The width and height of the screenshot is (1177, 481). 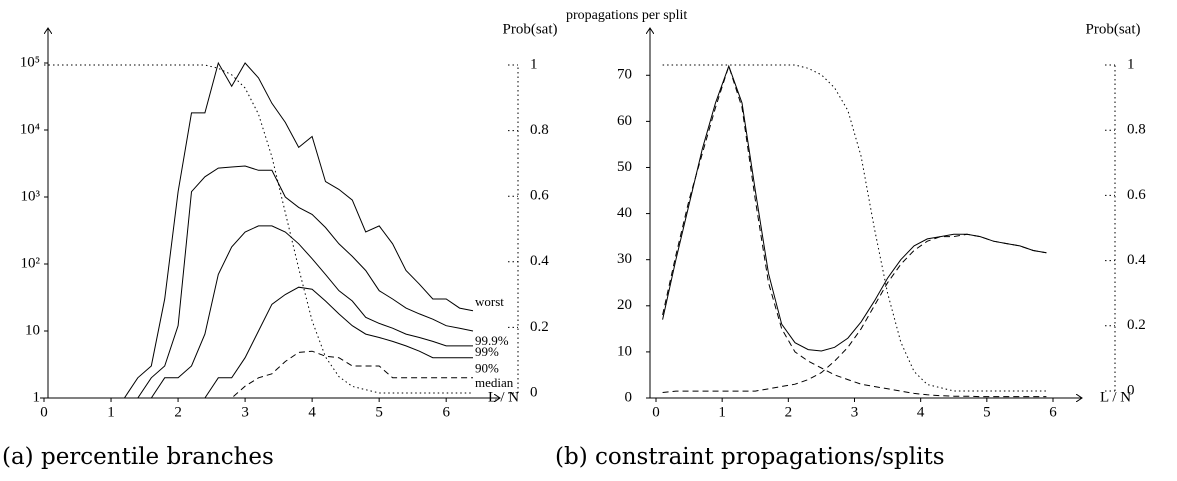 What do you see at coordinates (624, 213) in the screenshot?
I see `y-tick-label: 40` at bounding box center [624, 213].